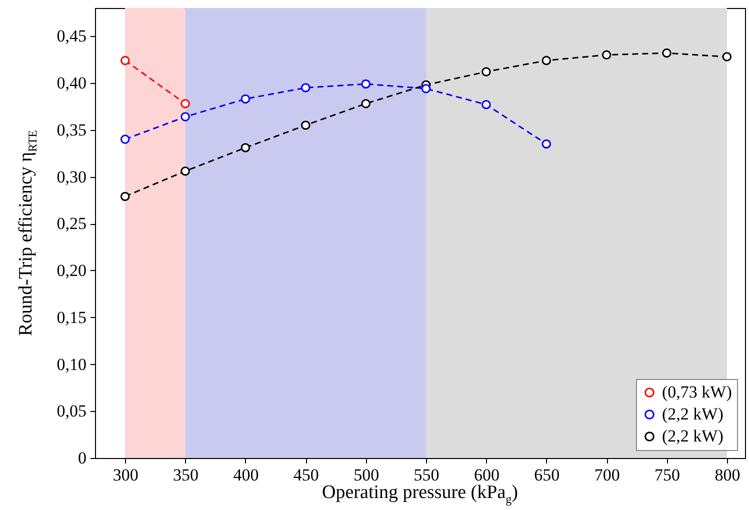 This screenshot has height=510, width=749. What do you see at coordinates (246, 475) in the screenshot?
I see `x-tick-label: 400` at bounding box center [246, 475].